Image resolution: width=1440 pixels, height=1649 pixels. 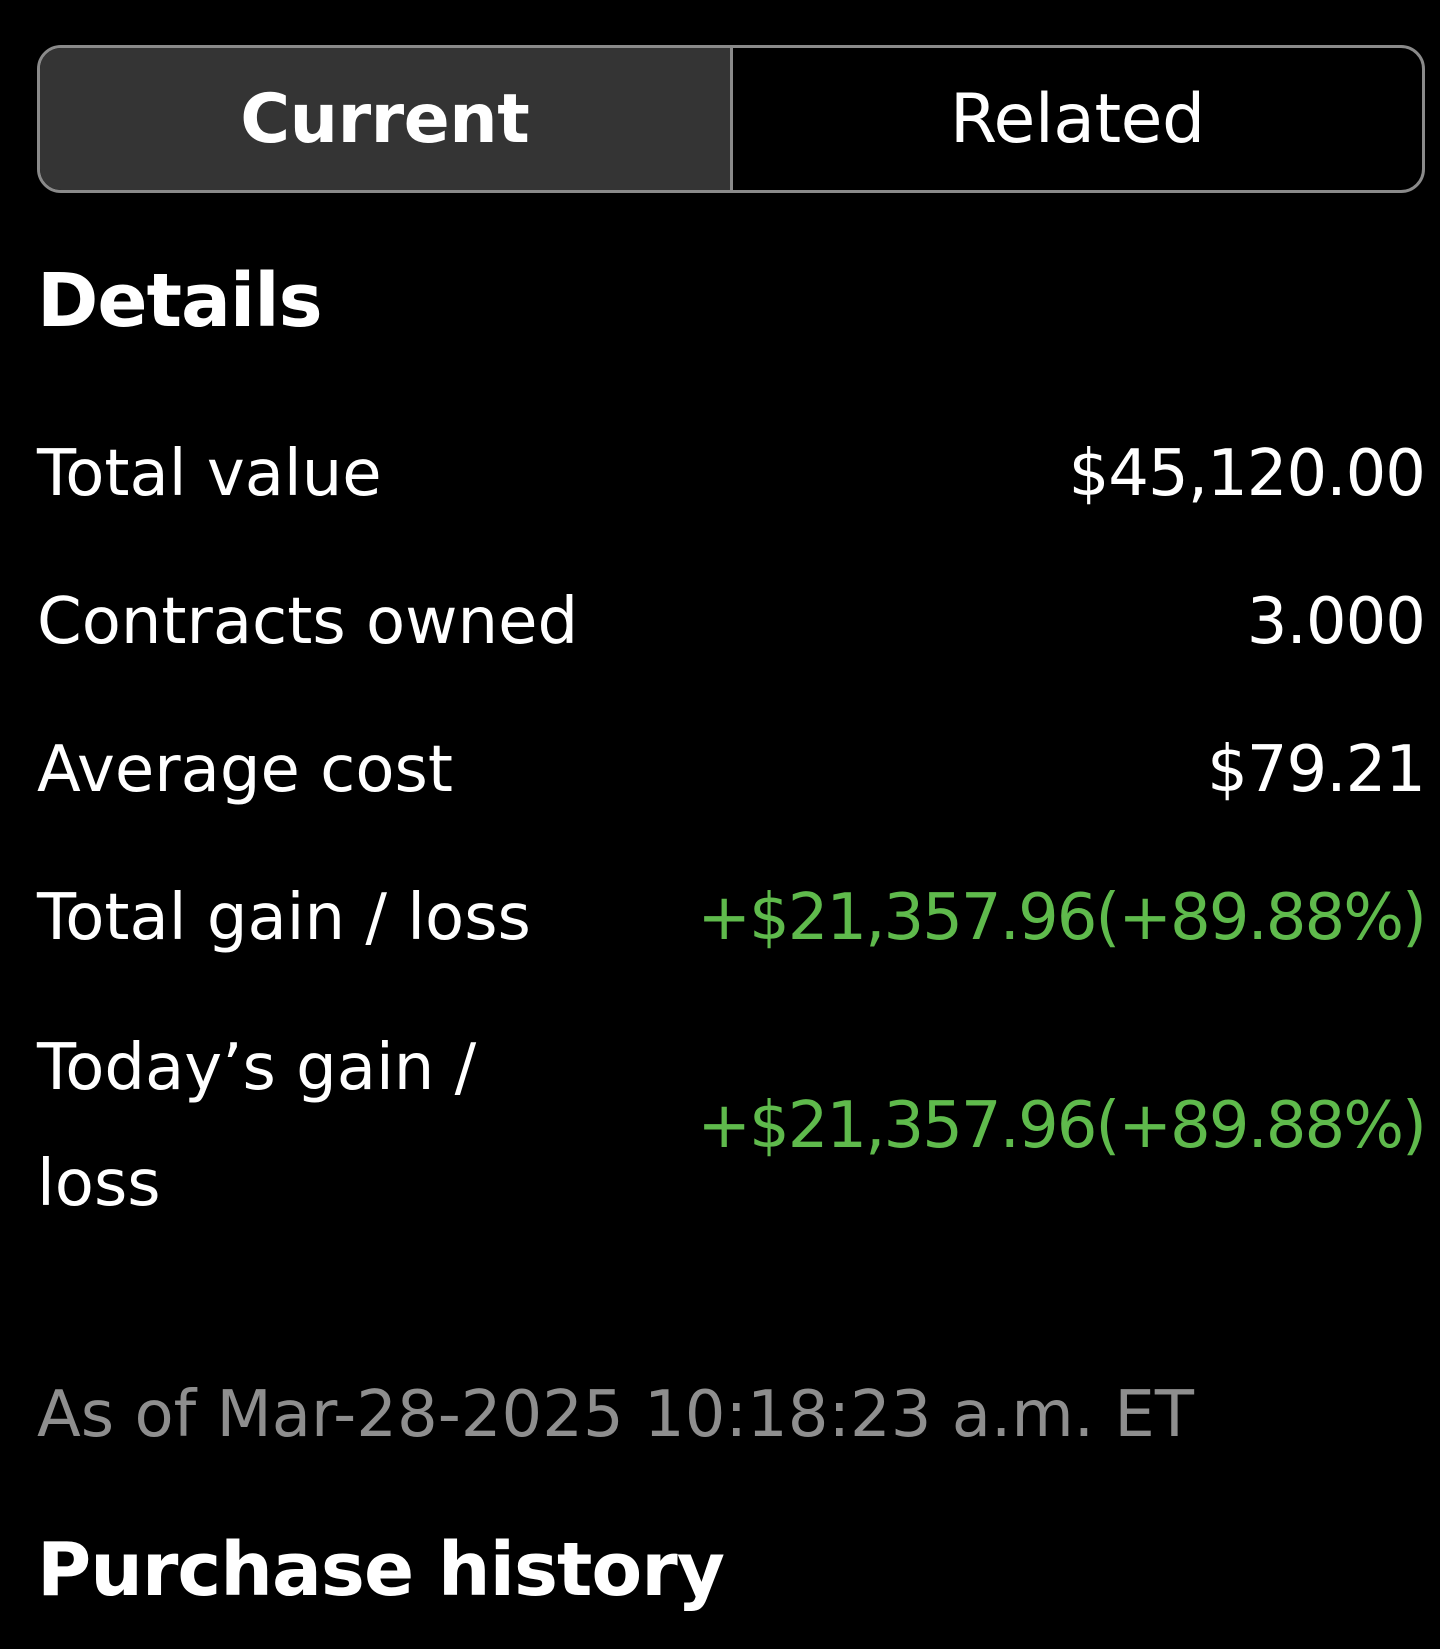 What do you see at coordinates (1247, 474) in the screenshot?
I see `total-value-amount: $45,120.00` at bounding box center [1247, 474].